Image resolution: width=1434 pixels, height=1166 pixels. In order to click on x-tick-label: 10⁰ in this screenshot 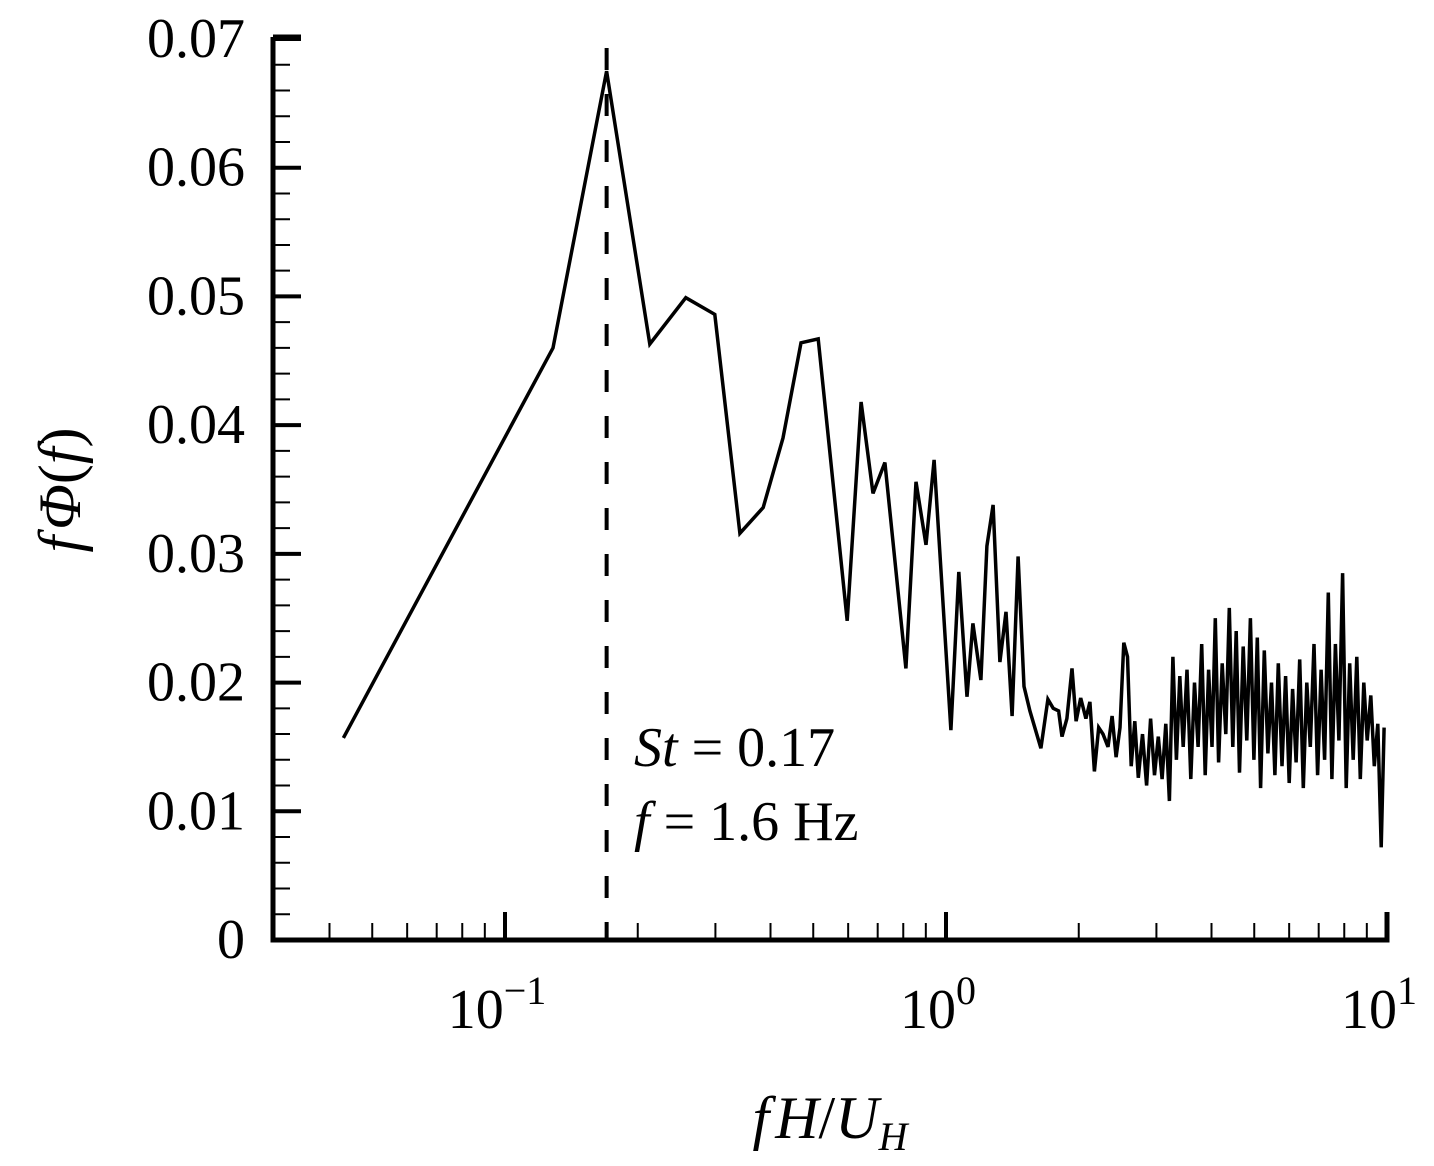, I will do `click(938, 1004)`.